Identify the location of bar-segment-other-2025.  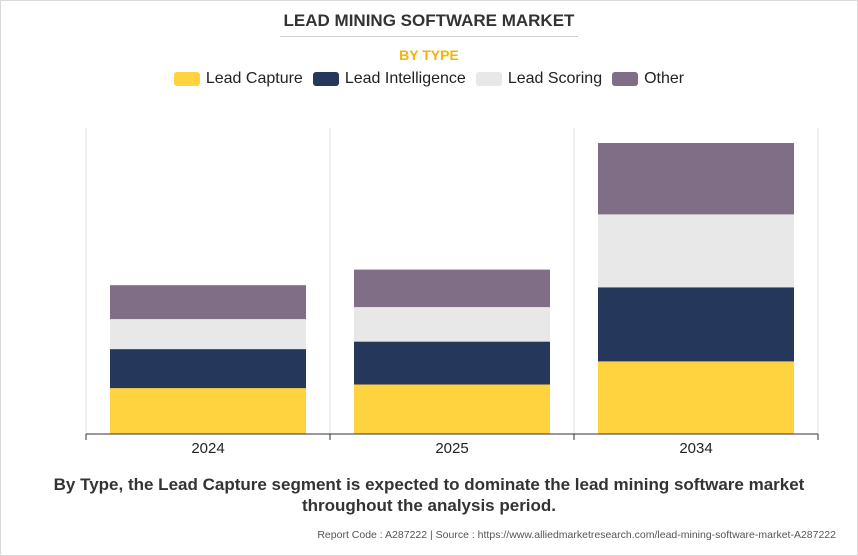
(452, 288).